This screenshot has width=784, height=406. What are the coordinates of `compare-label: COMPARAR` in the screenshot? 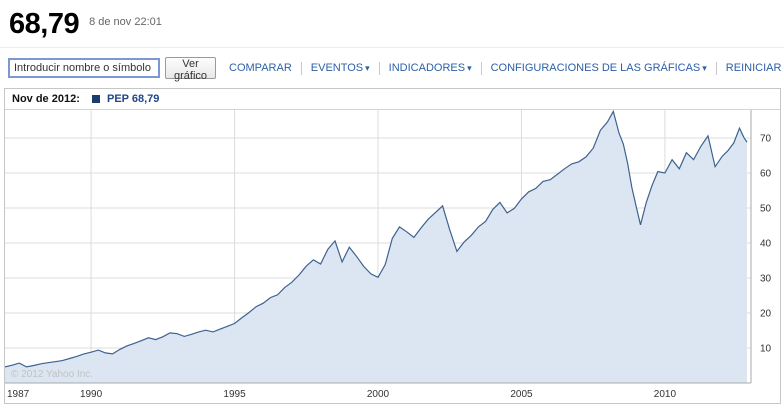 It's located at (260, 68).